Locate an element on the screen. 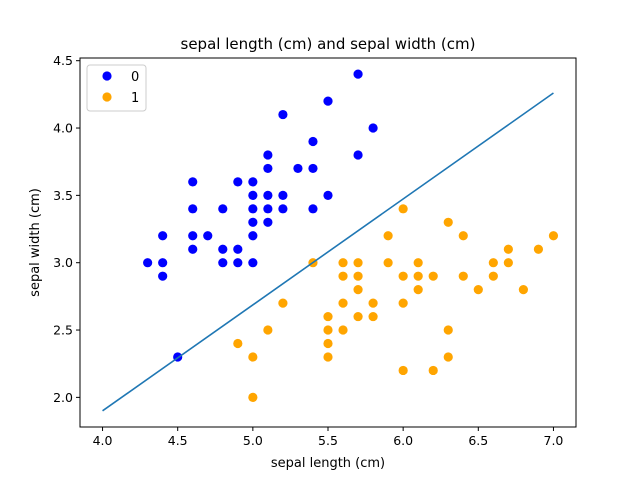  x-tick-label: 5.5 is located at coordinates (328, 440).